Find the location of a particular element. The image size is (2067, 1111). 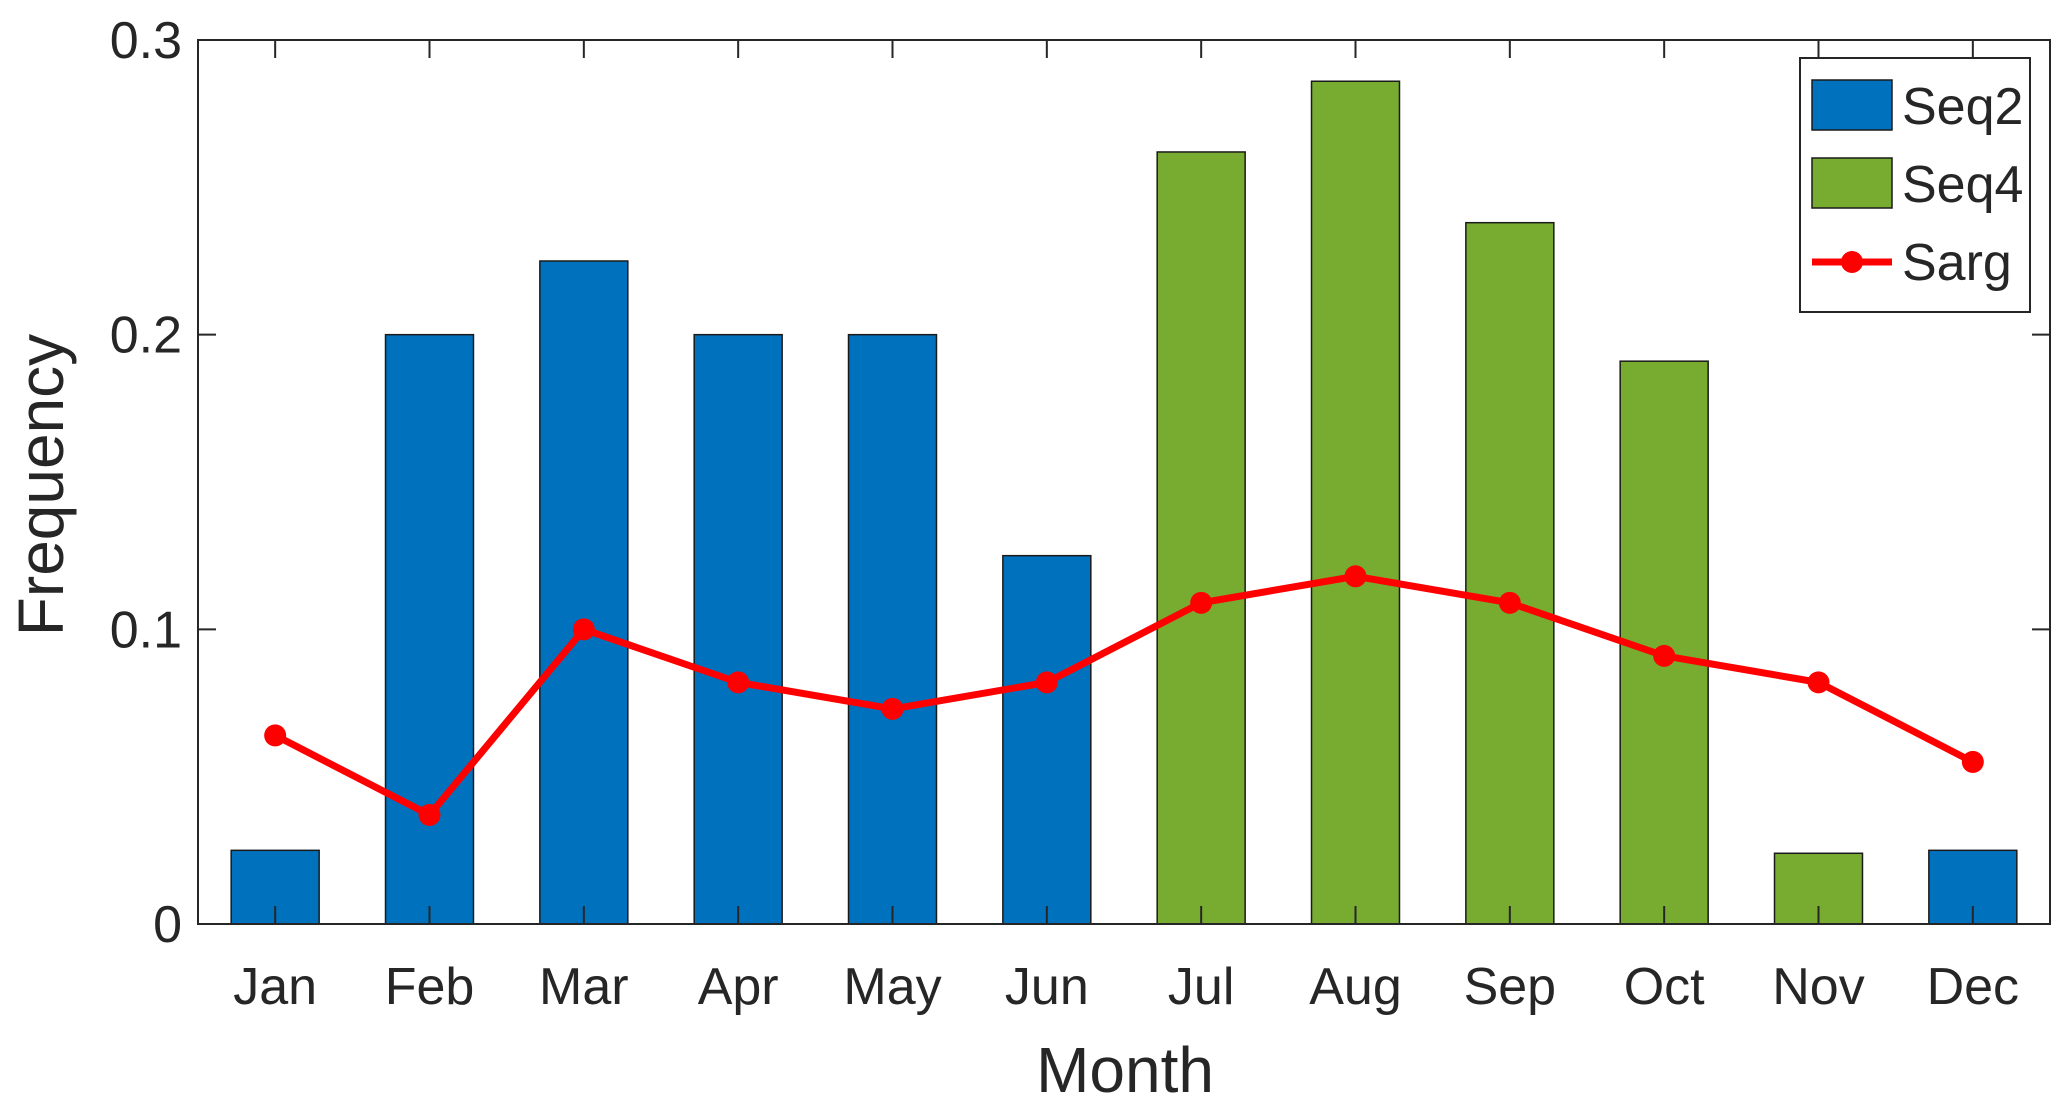

bar-seq2-feb is located at coordinates (429, 629).